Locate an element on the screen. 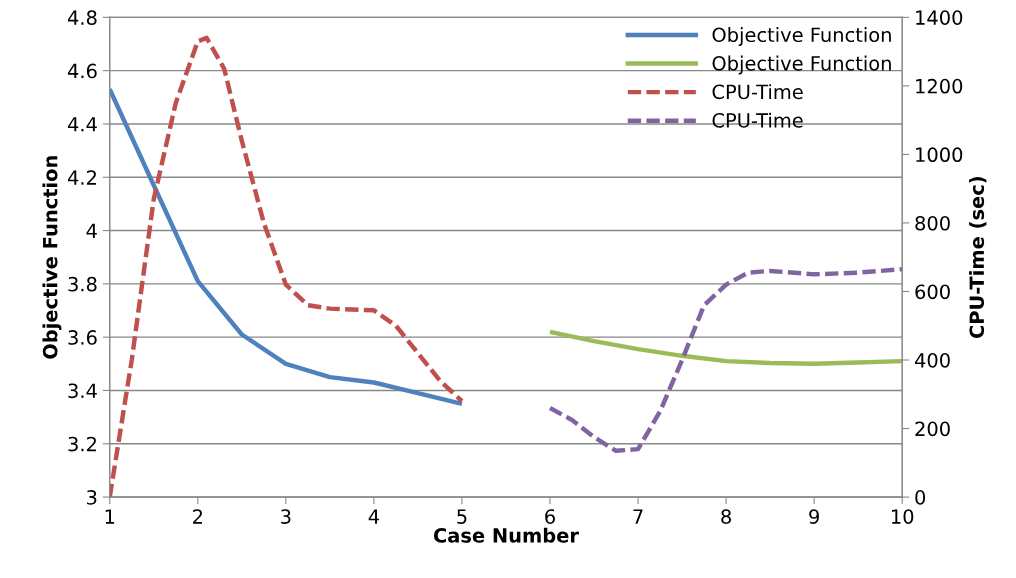 The height and width of the screenshot is (578, 1016). x-tick-label: 1 is located at coordinates (110, 516).